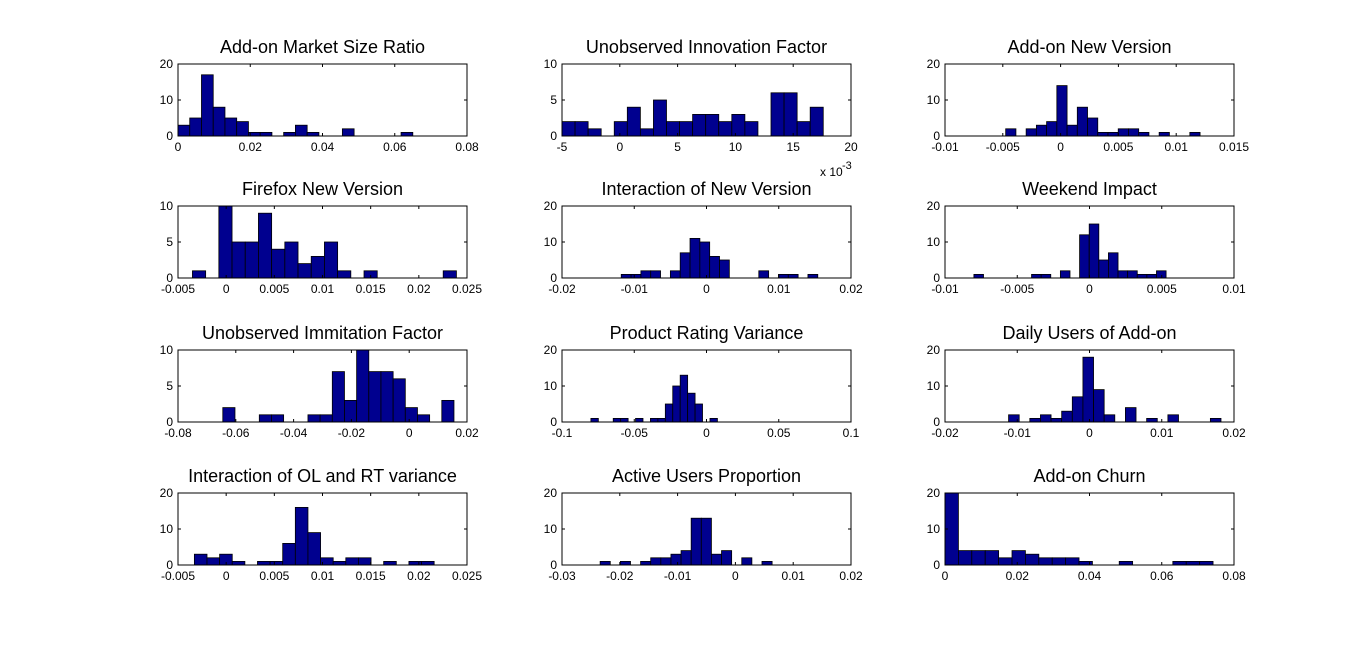 The height and width of the screenshot is (652, 1366). I want to click on x-axis-exponent: x 10, so click(831, 172).